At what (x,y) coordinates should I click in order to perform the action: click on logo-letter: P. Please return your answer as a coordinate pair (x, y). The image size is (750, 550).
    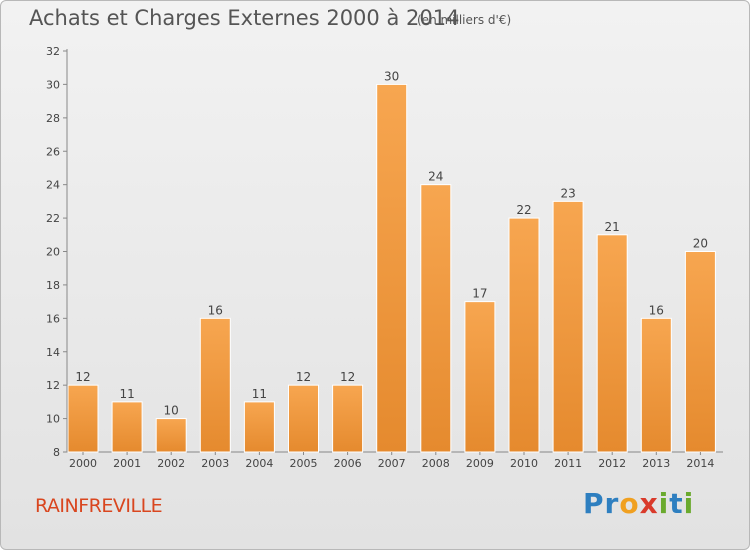
    Looking at the image, I should click on (594, 503).